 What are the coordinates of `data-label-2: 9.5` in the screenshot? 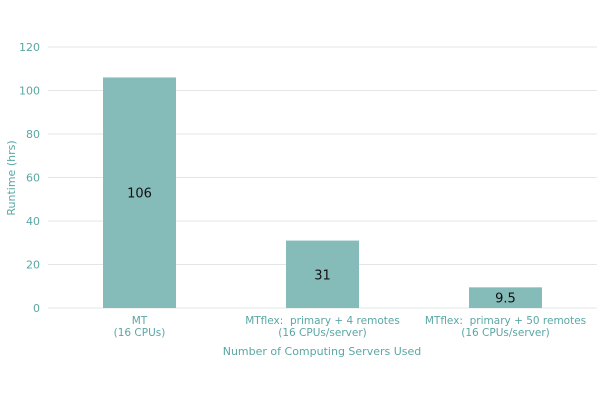 It's located at (505, 299).